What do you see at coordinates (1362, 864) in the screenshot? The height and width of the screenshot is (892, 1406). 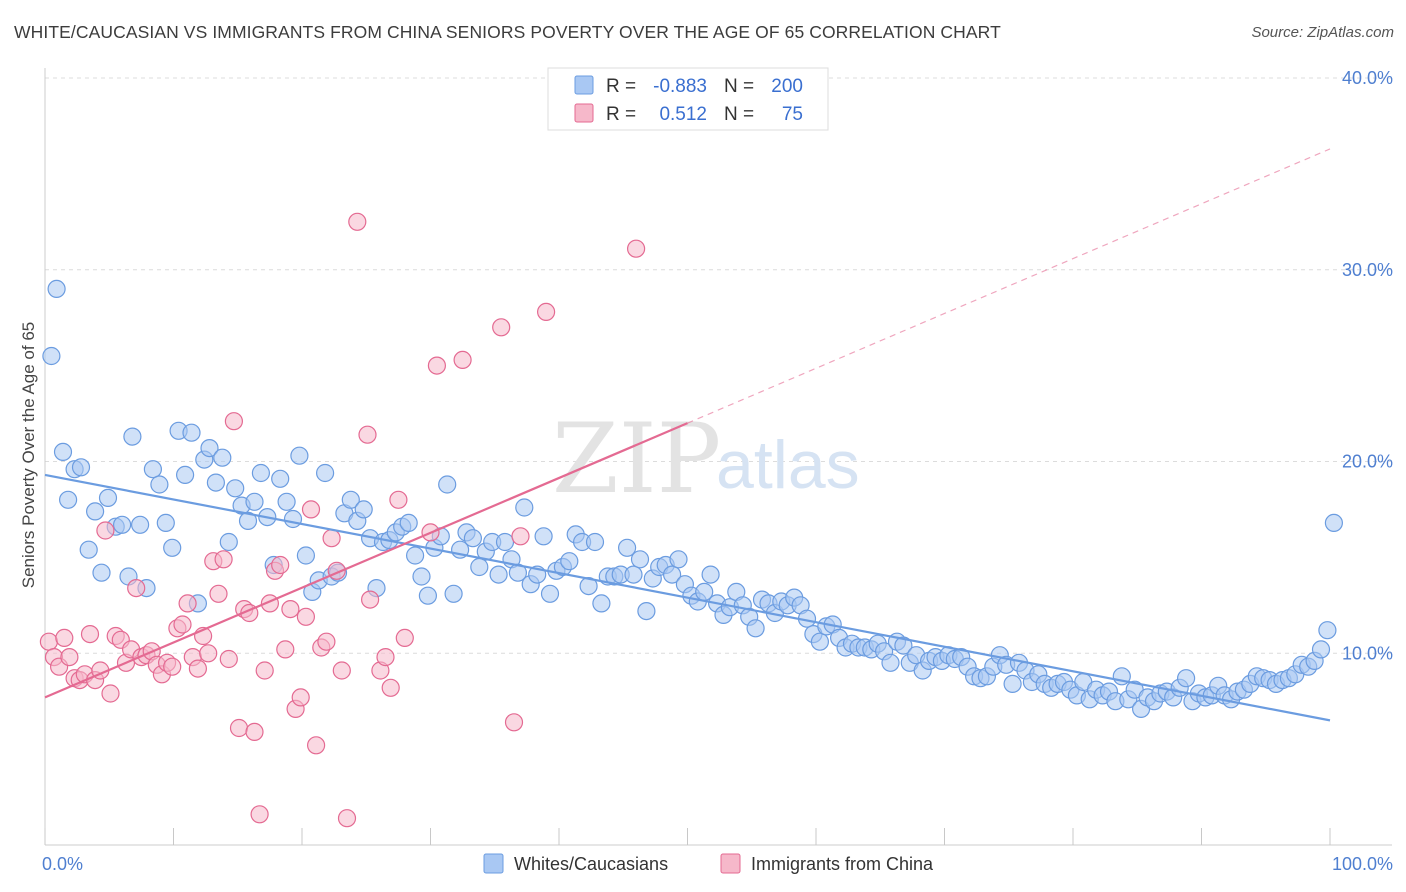 I see `x-tick-label-max: 100.0%` at bounding box center [1362, 864].